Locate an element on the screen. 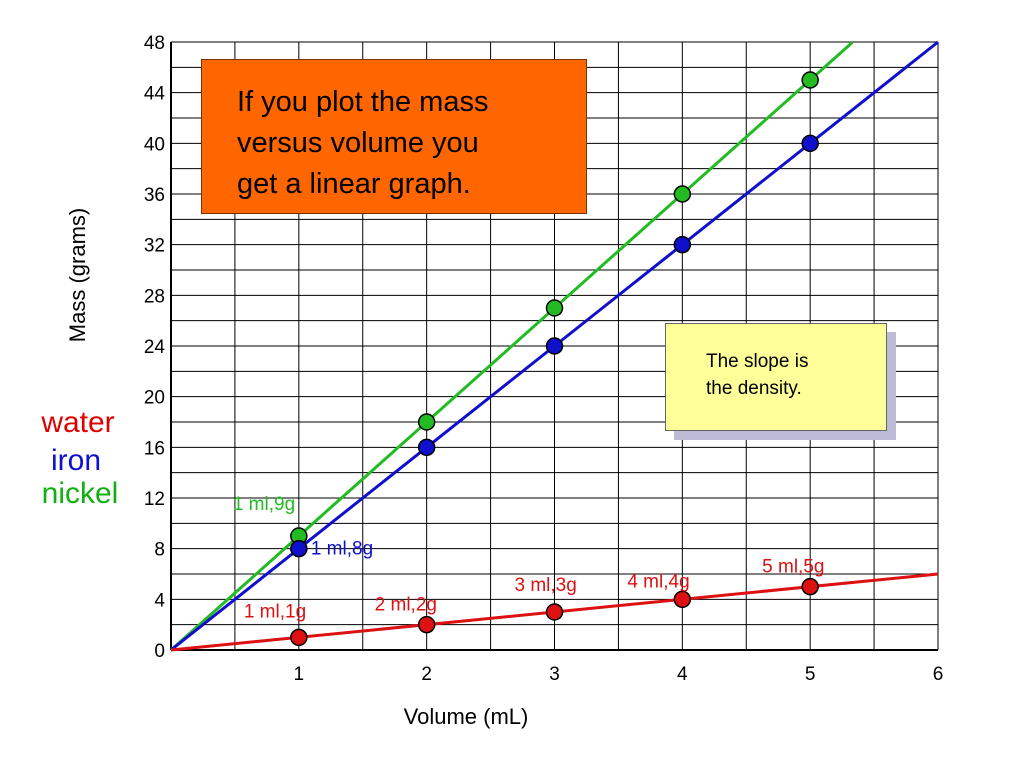 The width and height of the screenshot is (1024, 768). water-point-label: 5 ml,5g is located at coordinates (793, 567).